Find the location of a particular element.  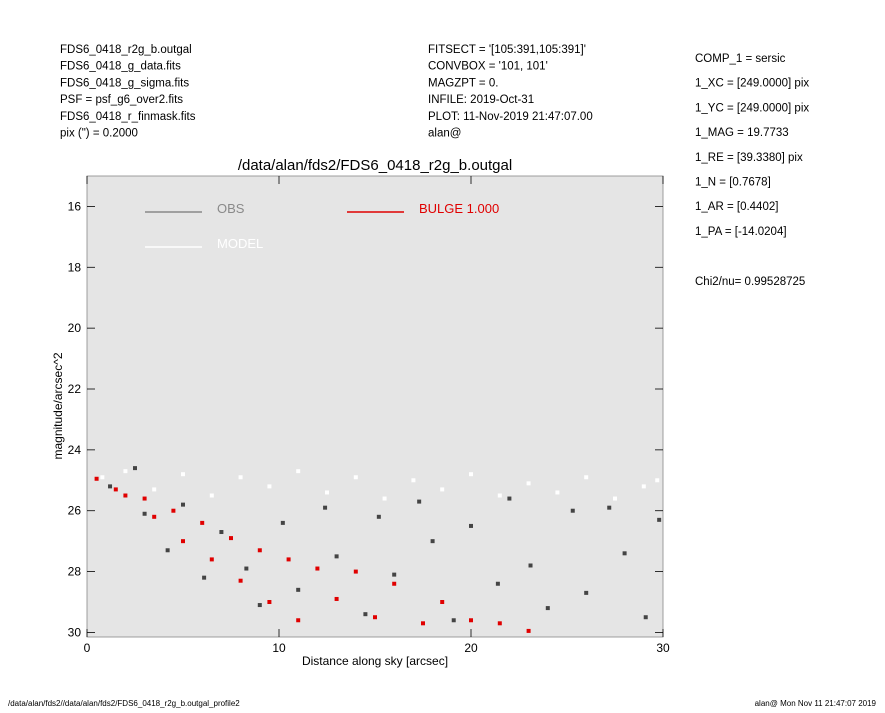

parameter-line: COMP_1 = sersic is located at coordinates (740, 59).